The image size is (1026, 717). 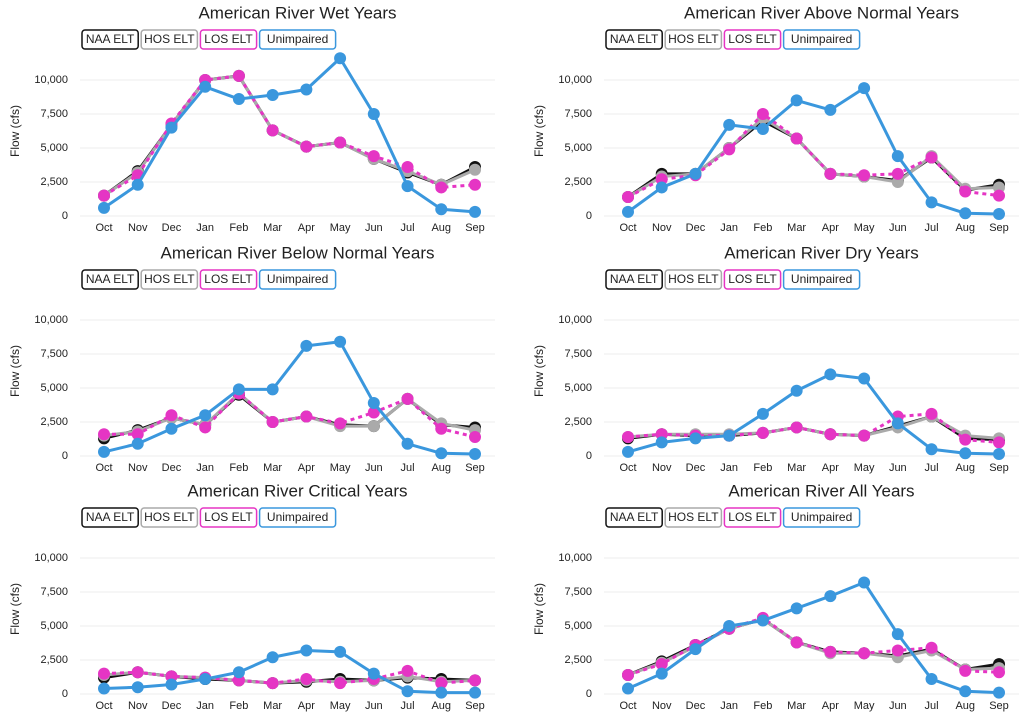 I want to click on chart-title: American River Dry Years, so click(x=821, y=252).